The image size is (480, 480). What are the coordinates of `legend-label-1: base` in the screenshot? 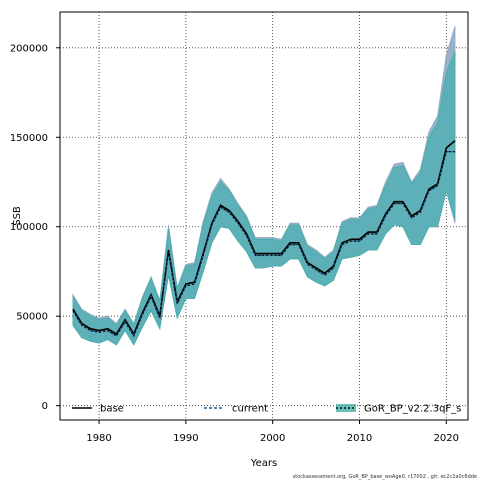 It's located at (112, 409).